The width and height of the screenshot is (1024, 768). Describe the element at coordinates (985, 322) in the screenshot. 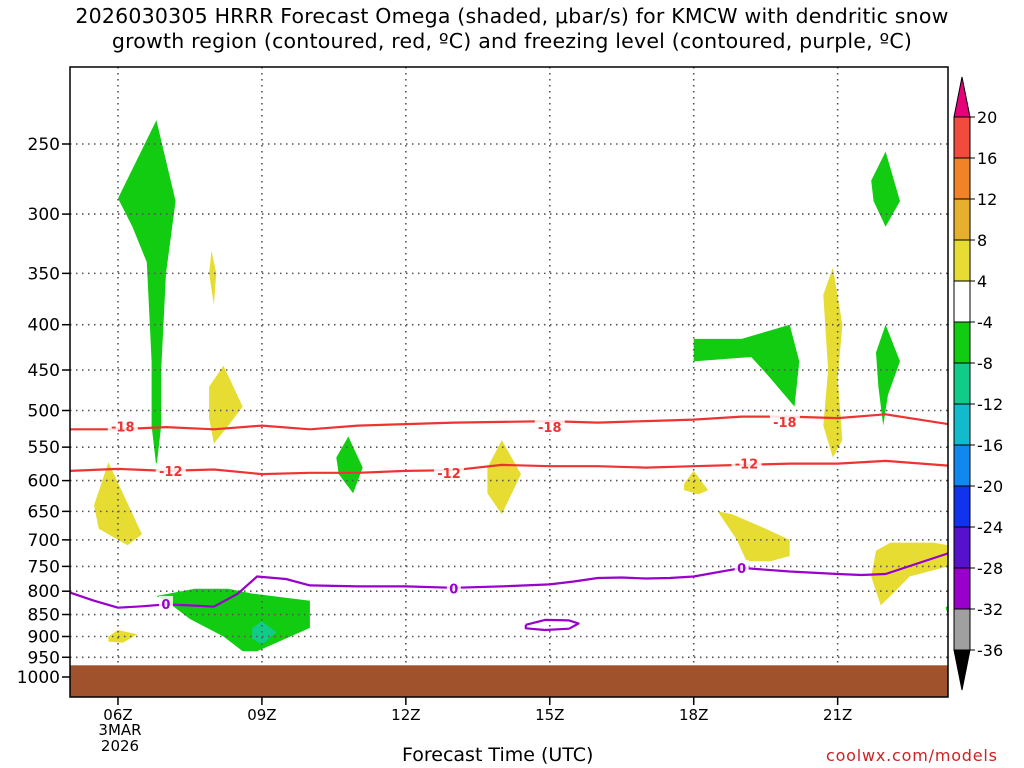

I see `colorbar-label: -4` at that location.